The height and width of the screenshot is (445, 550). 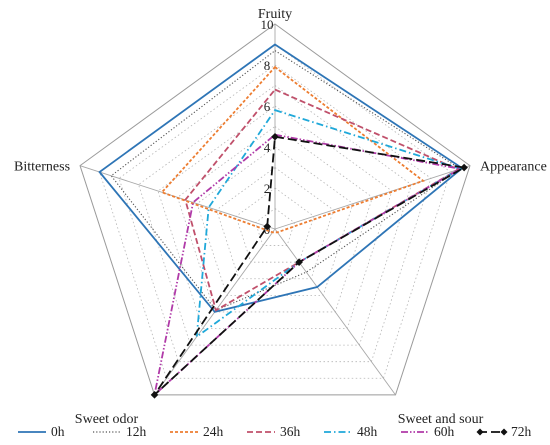 What do you see at coordinates (107, 419) in the screenshot?
I see `axis-label-sweet-odor: Sweet odor` at bounding box center [107, 419].